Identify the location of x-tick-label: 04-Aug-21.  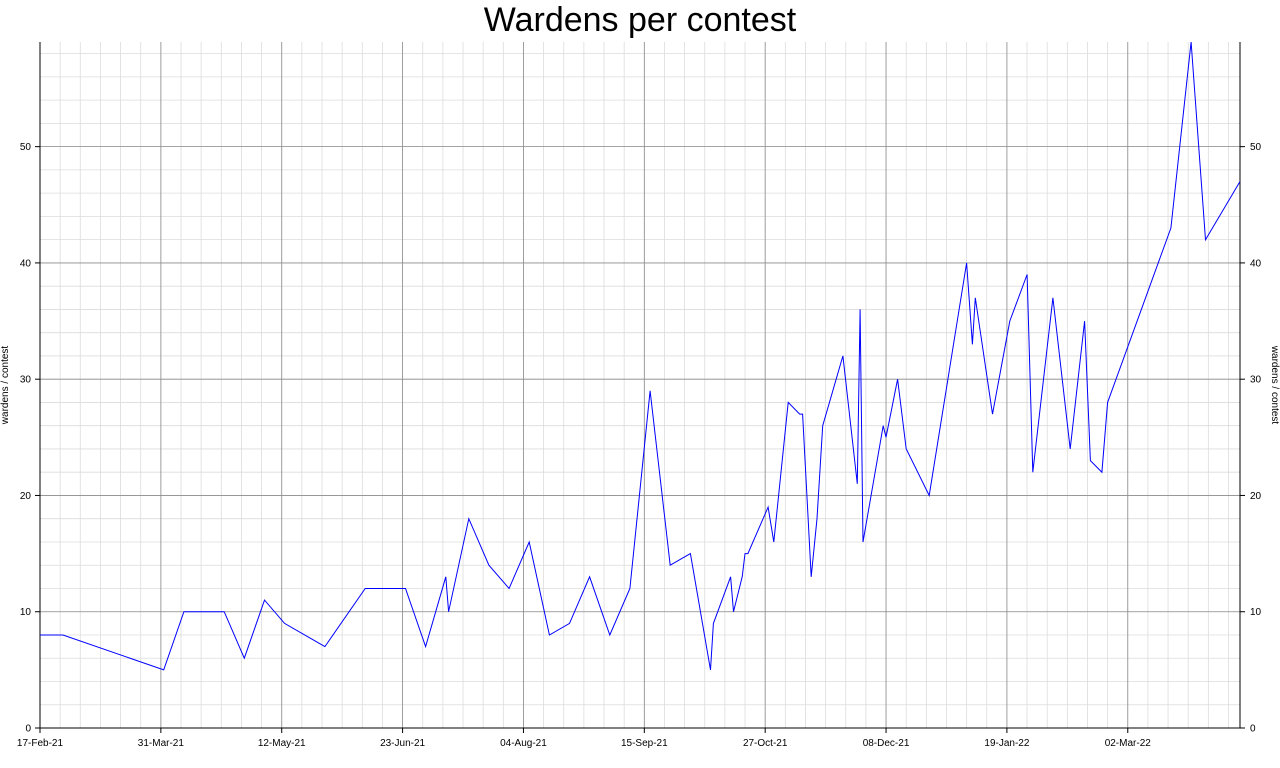
(523, 743).